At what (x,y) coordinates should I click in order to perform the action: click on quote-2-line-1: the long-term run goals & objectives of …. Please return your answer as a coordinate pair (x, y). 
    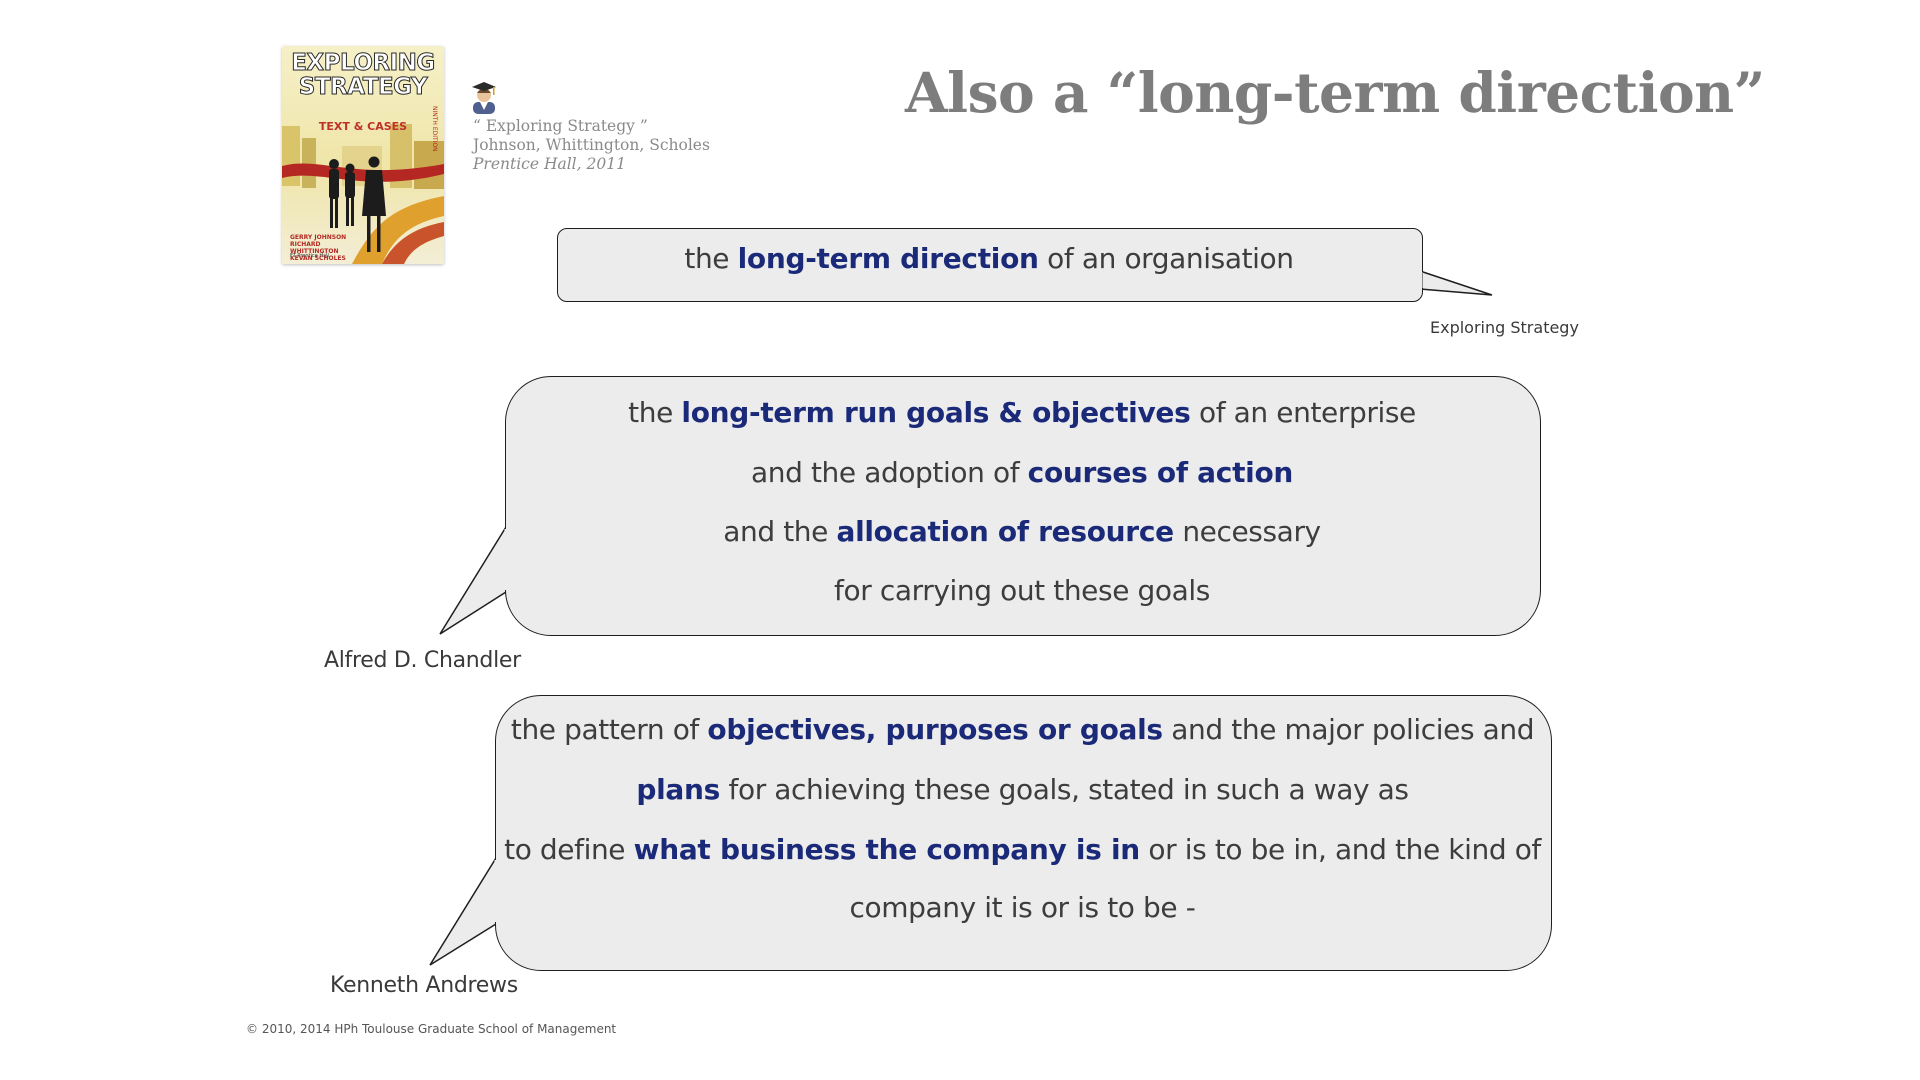
    Looking at the image, I should click on (1022, 412).